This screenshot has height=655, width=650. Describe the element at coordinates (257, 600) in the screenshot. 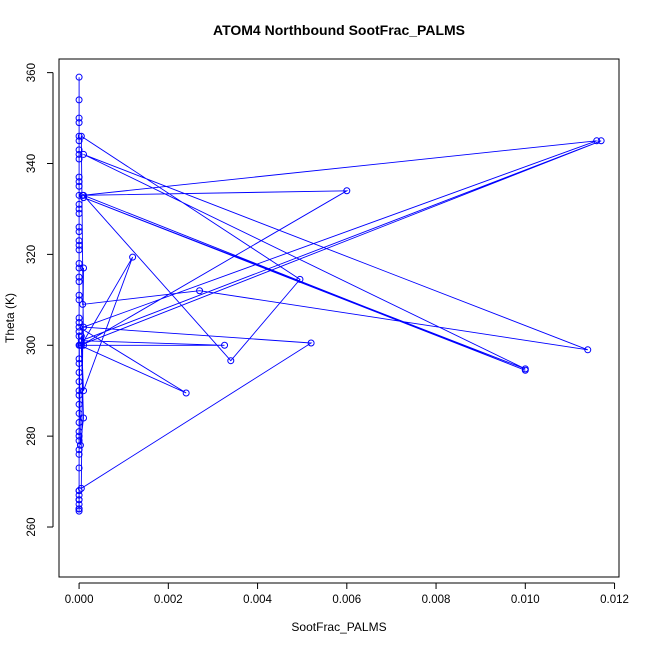

I see `x-tick-label: 0.004` at that location.